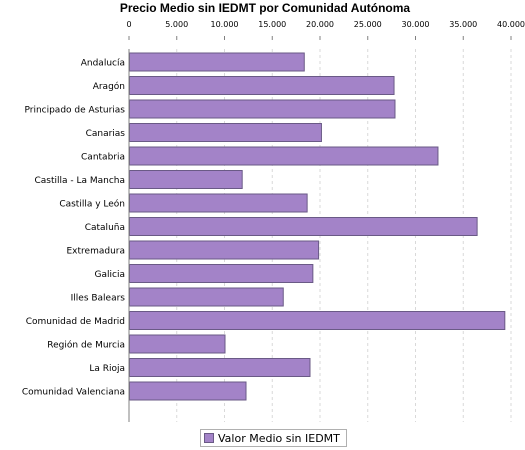 The image size is (525, 450). I want to click on x-tick-label: 10.000, so click(225, 24).